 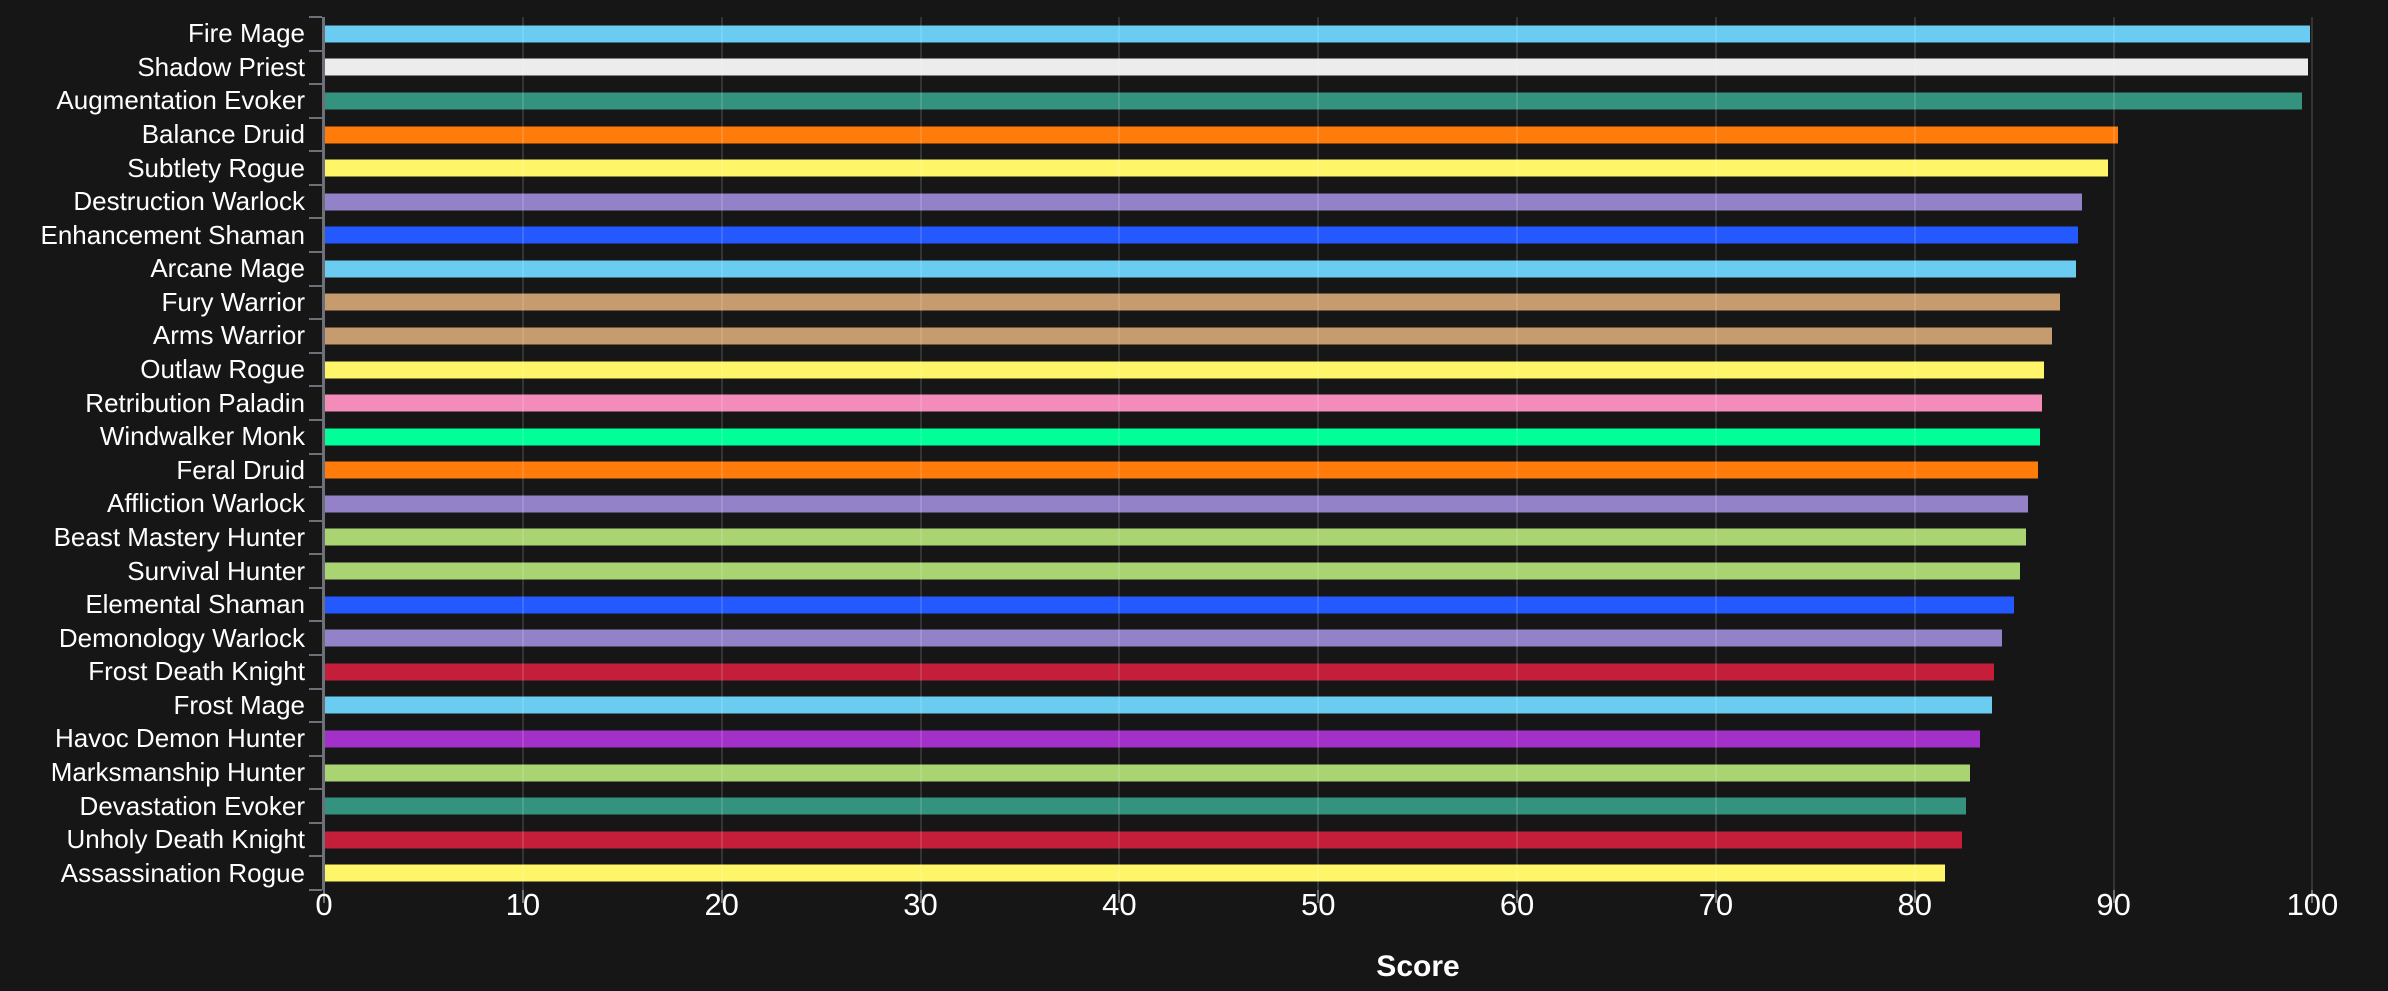 What do you see at coordinates (323, 453) in the screenshot?
I see `y-axis-line` at bounding box center [323, 453].